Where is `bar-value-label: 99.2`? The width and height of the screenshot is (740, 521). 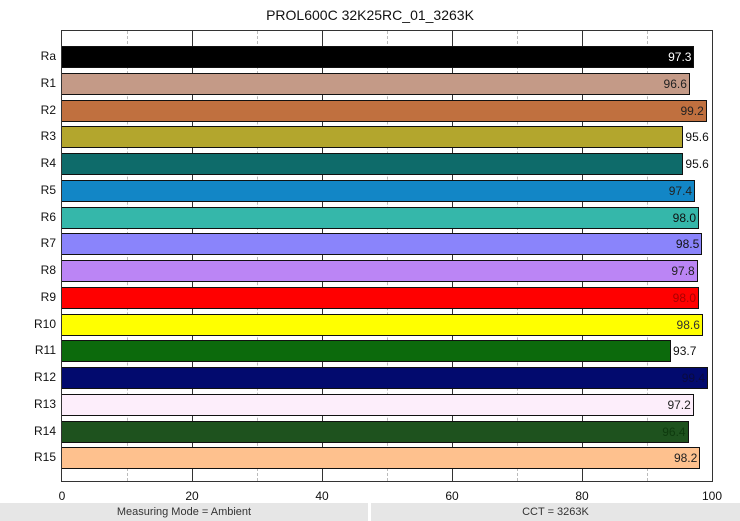
bar-value-label: 99.2 is located at coordinates (692, 110).